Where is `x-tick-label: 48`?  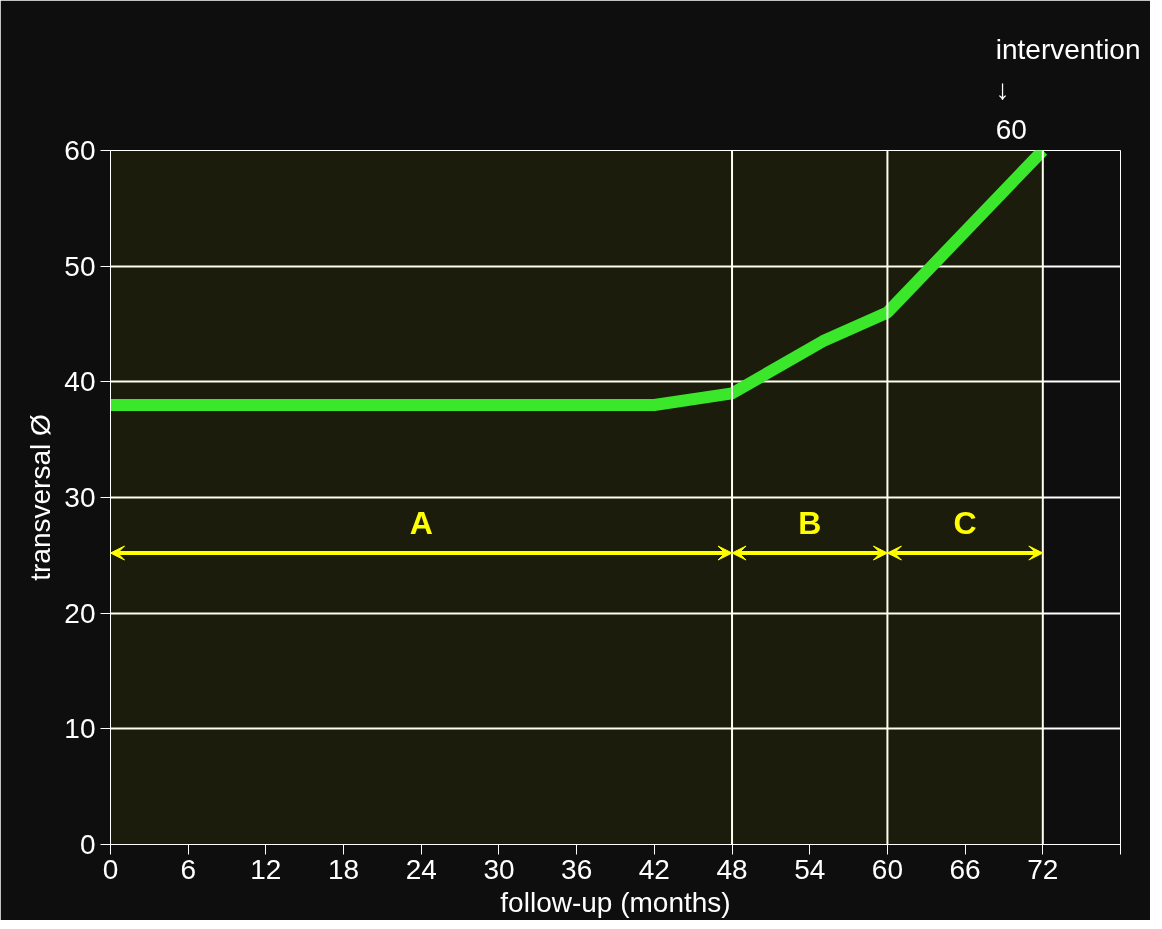
x-tick-label: 48 is located at coordinates (732, 869).